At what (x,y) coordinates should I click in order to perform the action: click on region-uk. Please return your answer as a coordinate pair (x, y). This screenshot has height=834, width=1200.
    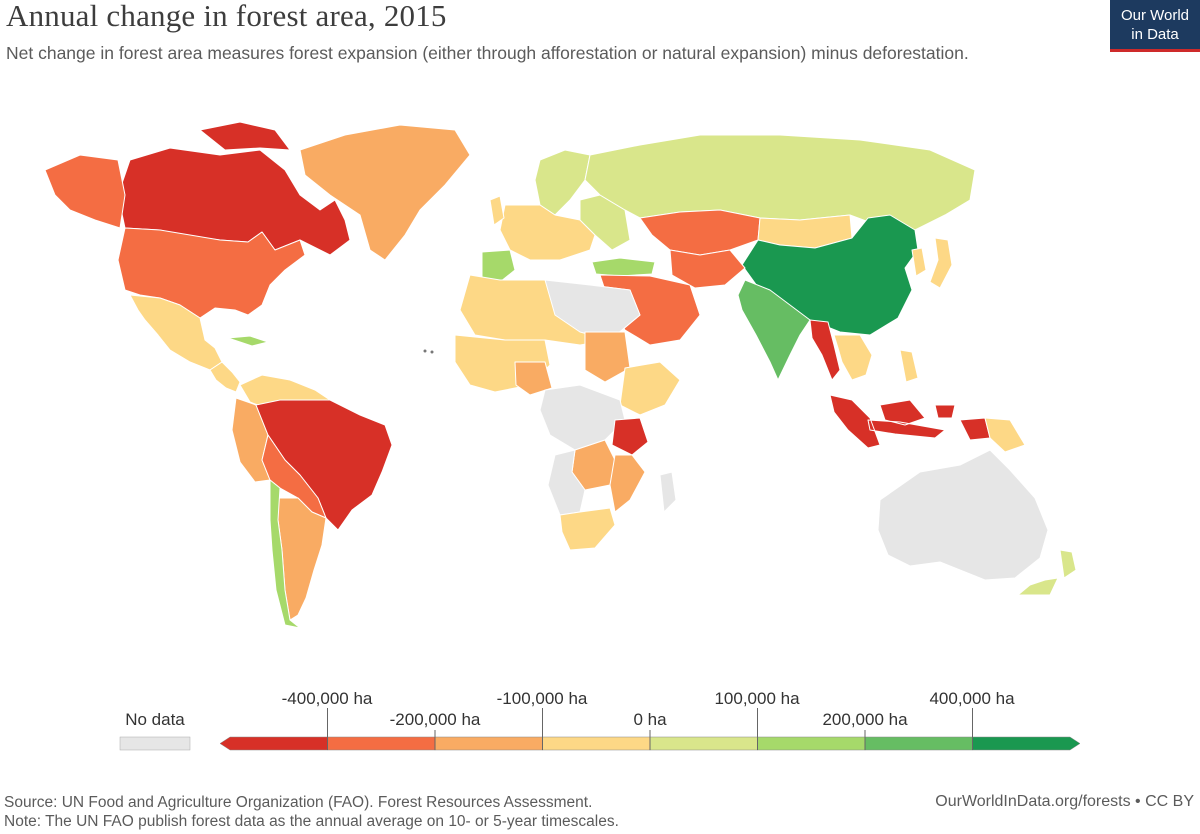
    Looking at the image, I should click on (497, 210).